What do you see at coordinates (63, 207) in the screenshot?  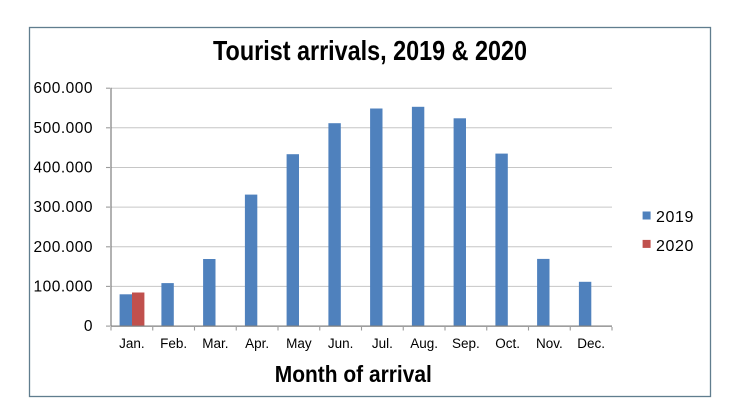 I see `svg-text: 300.000` at bounding box center [63, 207].